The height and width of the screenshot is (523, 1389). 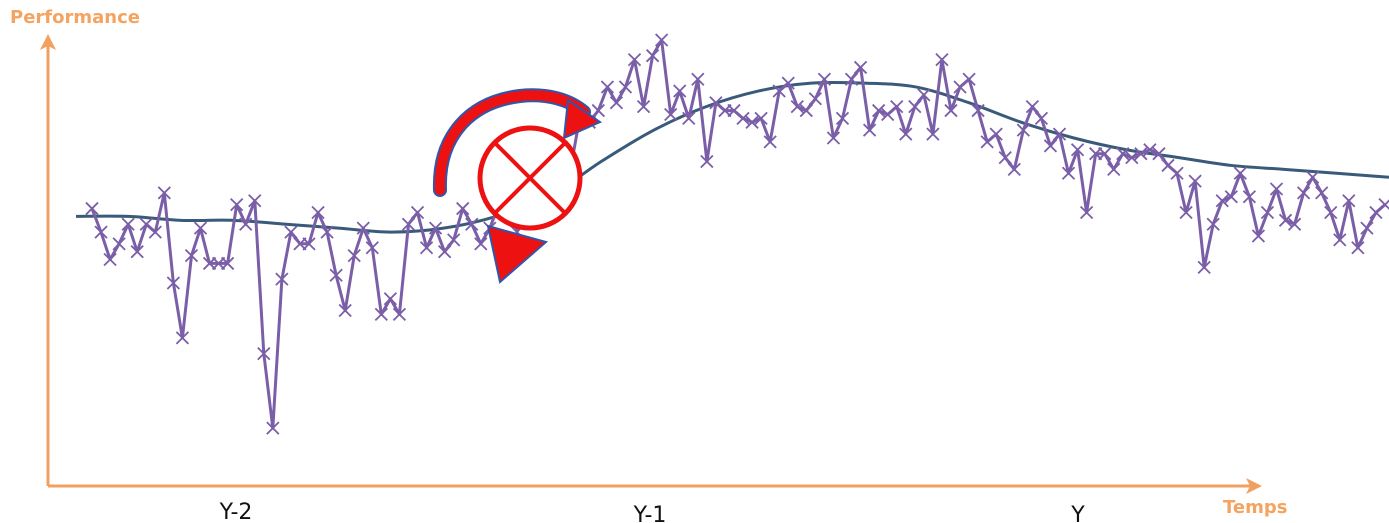 I want to click on curved-arrow-fill, so click(x=511, y=142).